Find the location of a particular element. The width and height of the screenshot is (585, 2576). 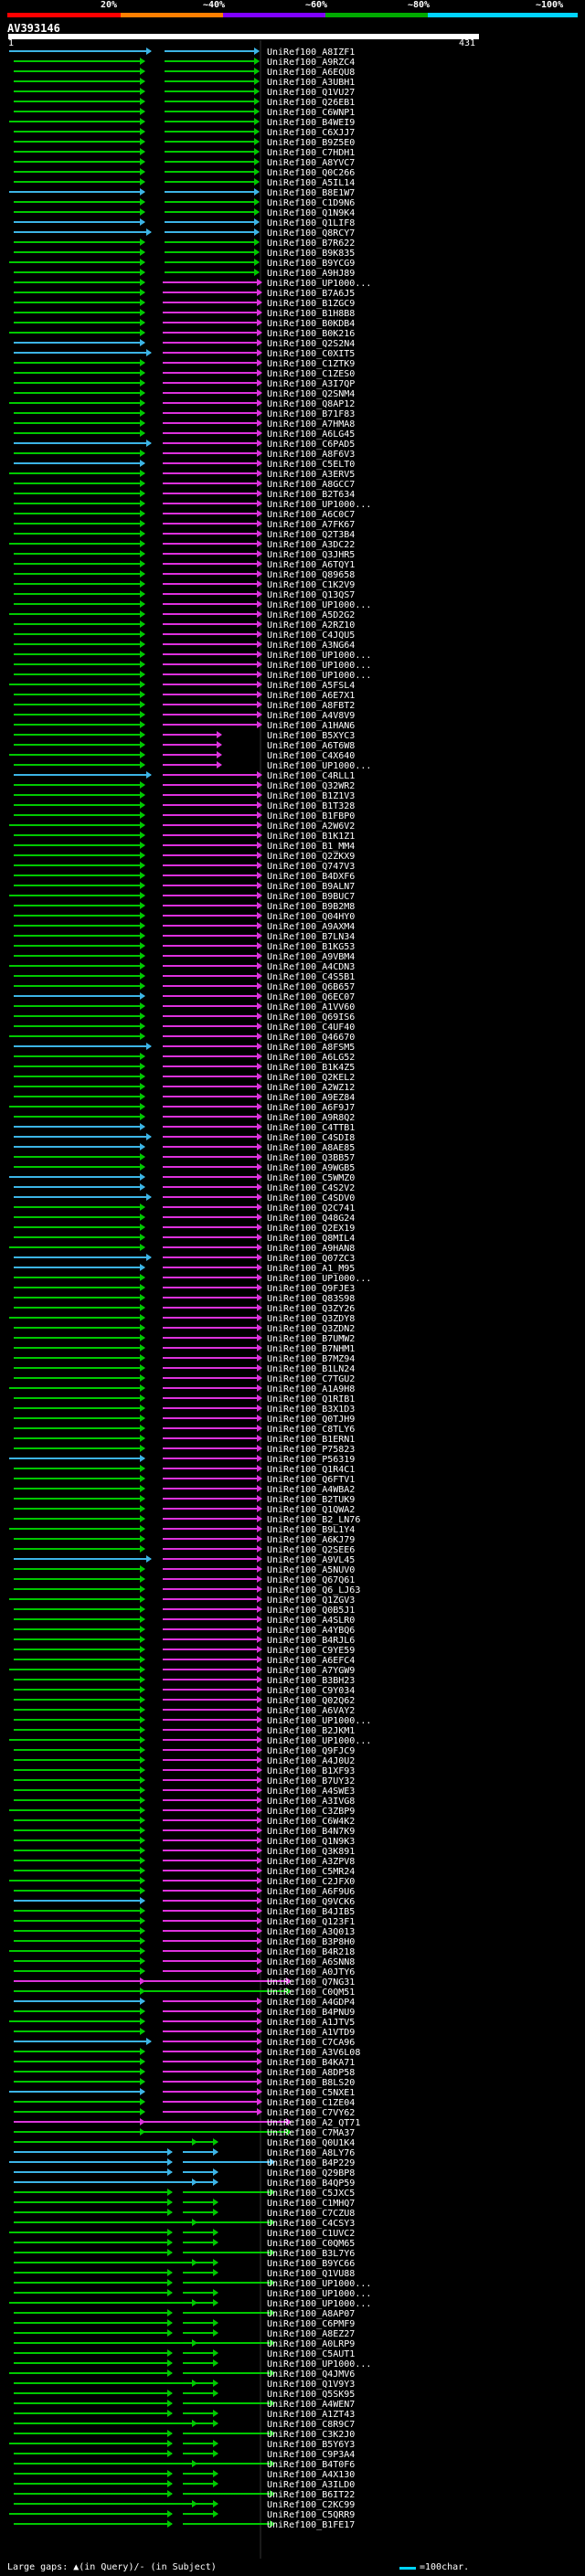

hit-label: UniRef100_B9K835 is located at coordinates (311, 254).